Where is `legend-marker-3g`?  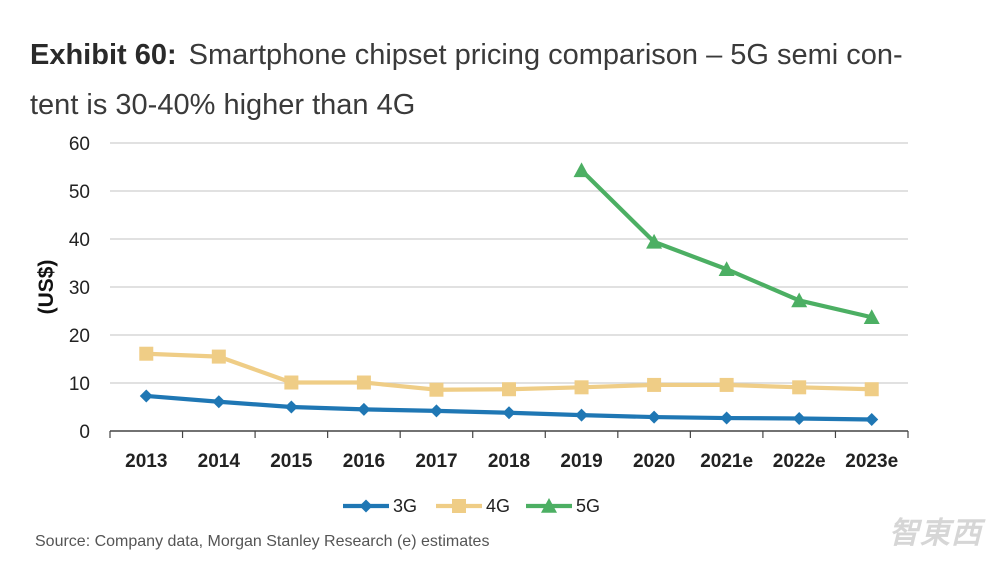 legend-marker-3g is located at coordinates (366, 506).